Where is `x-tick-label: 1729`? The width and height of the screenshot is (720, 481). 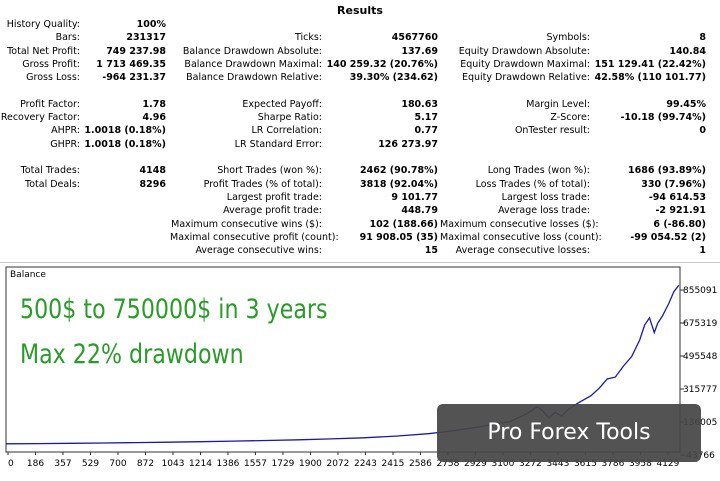 x-tick-label: 1729 is located at coordinates (283, 464).